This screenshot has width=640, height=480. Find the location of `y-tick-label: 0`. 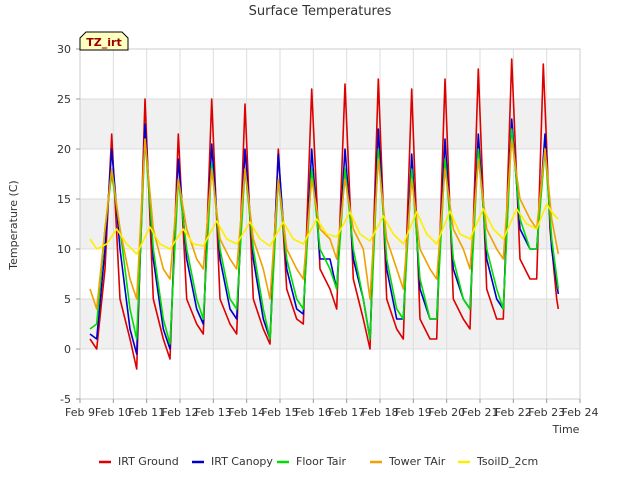

y-tick-label: 0 is located at coordinates (67, 349).